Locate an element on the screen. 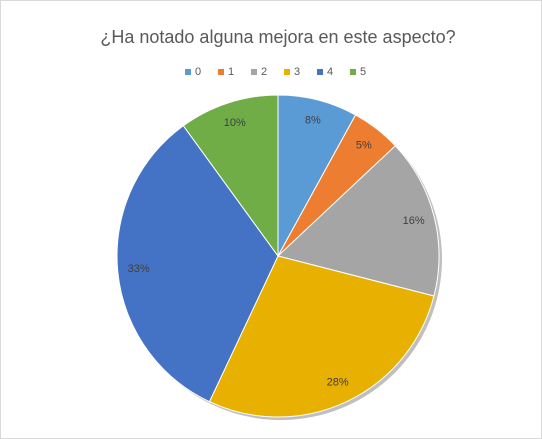  legend-label: 4 is located at coordinates (330, 72).